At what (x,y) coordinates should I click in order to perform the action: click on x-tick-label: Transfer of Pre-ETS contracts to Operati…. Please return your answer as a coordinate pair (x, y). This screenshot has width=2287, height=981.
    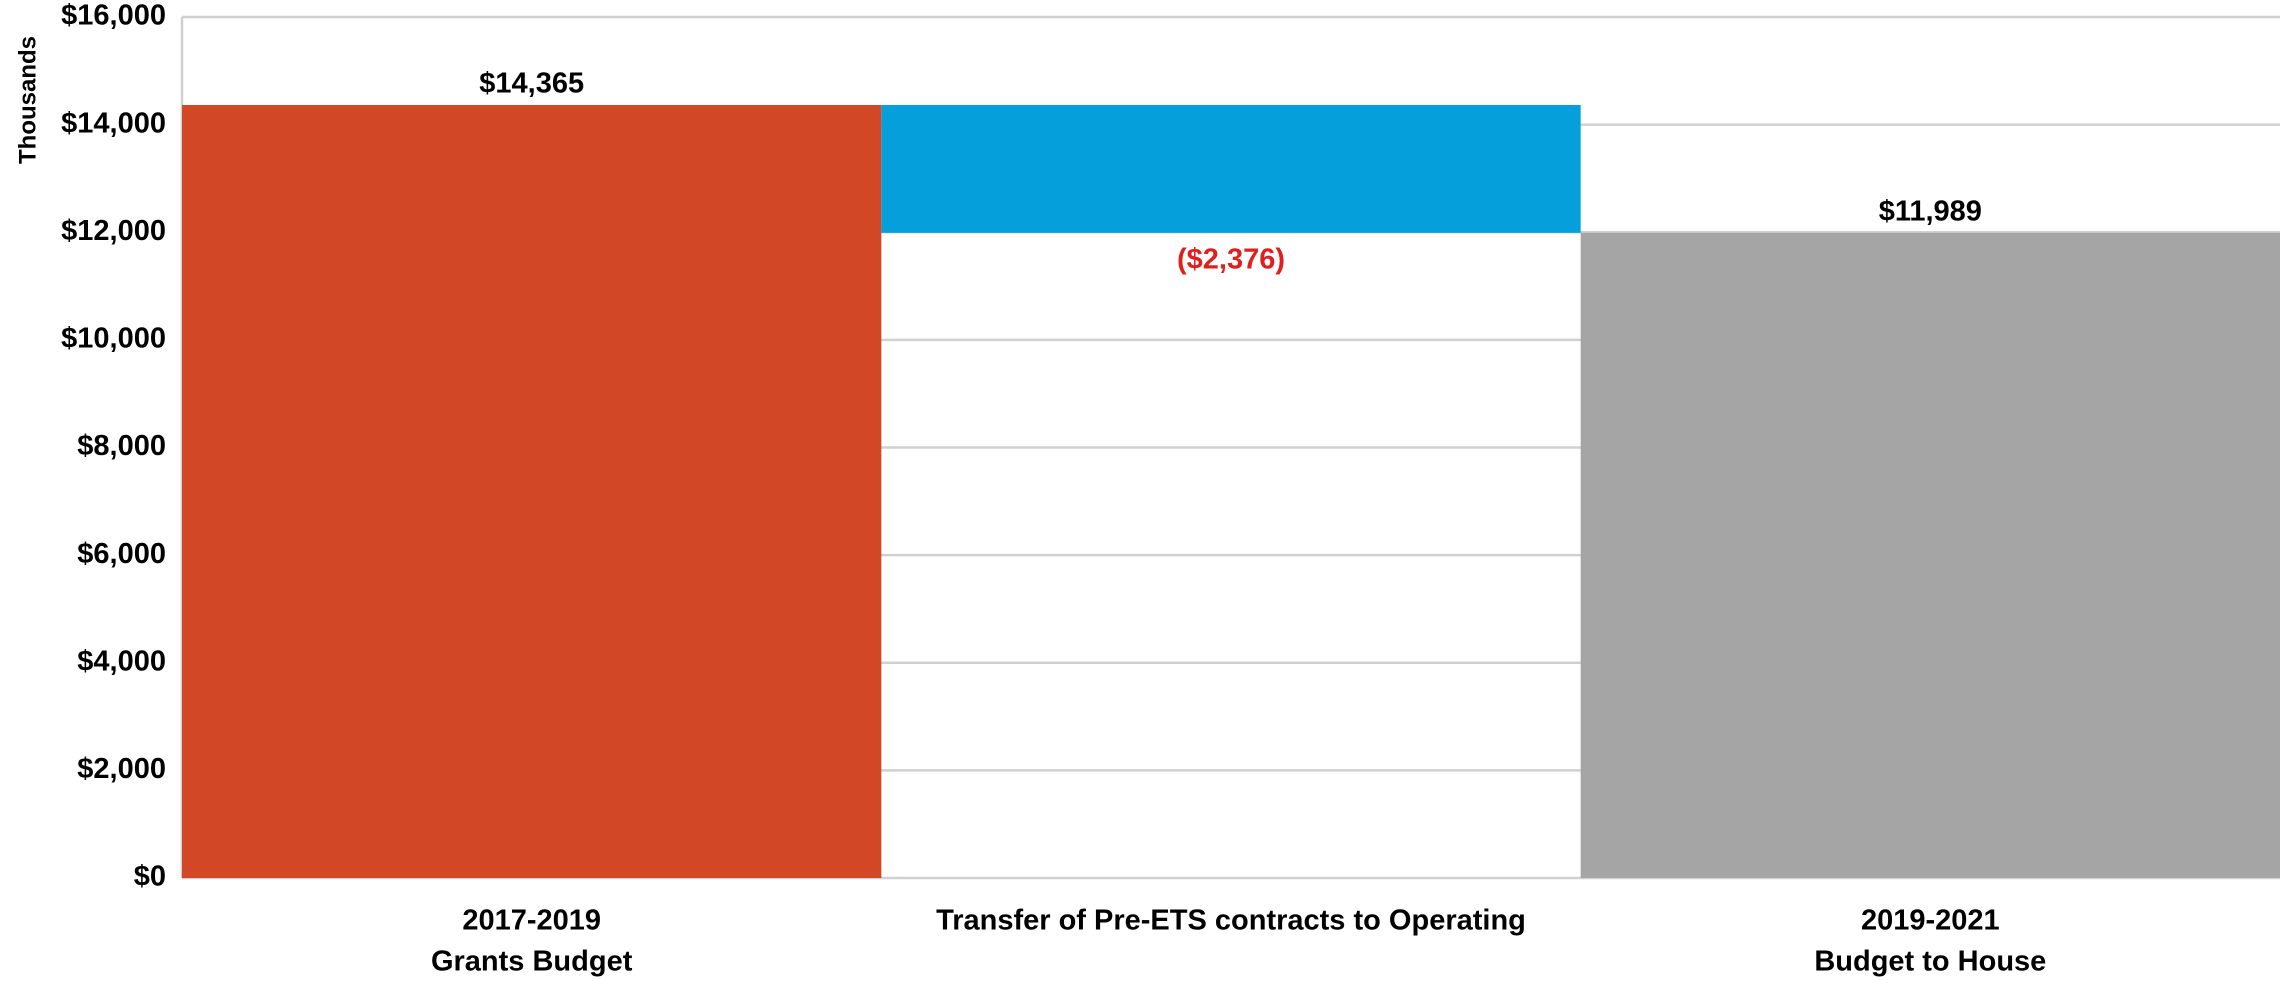
    Looking at the image, I should click on (1231, 921).